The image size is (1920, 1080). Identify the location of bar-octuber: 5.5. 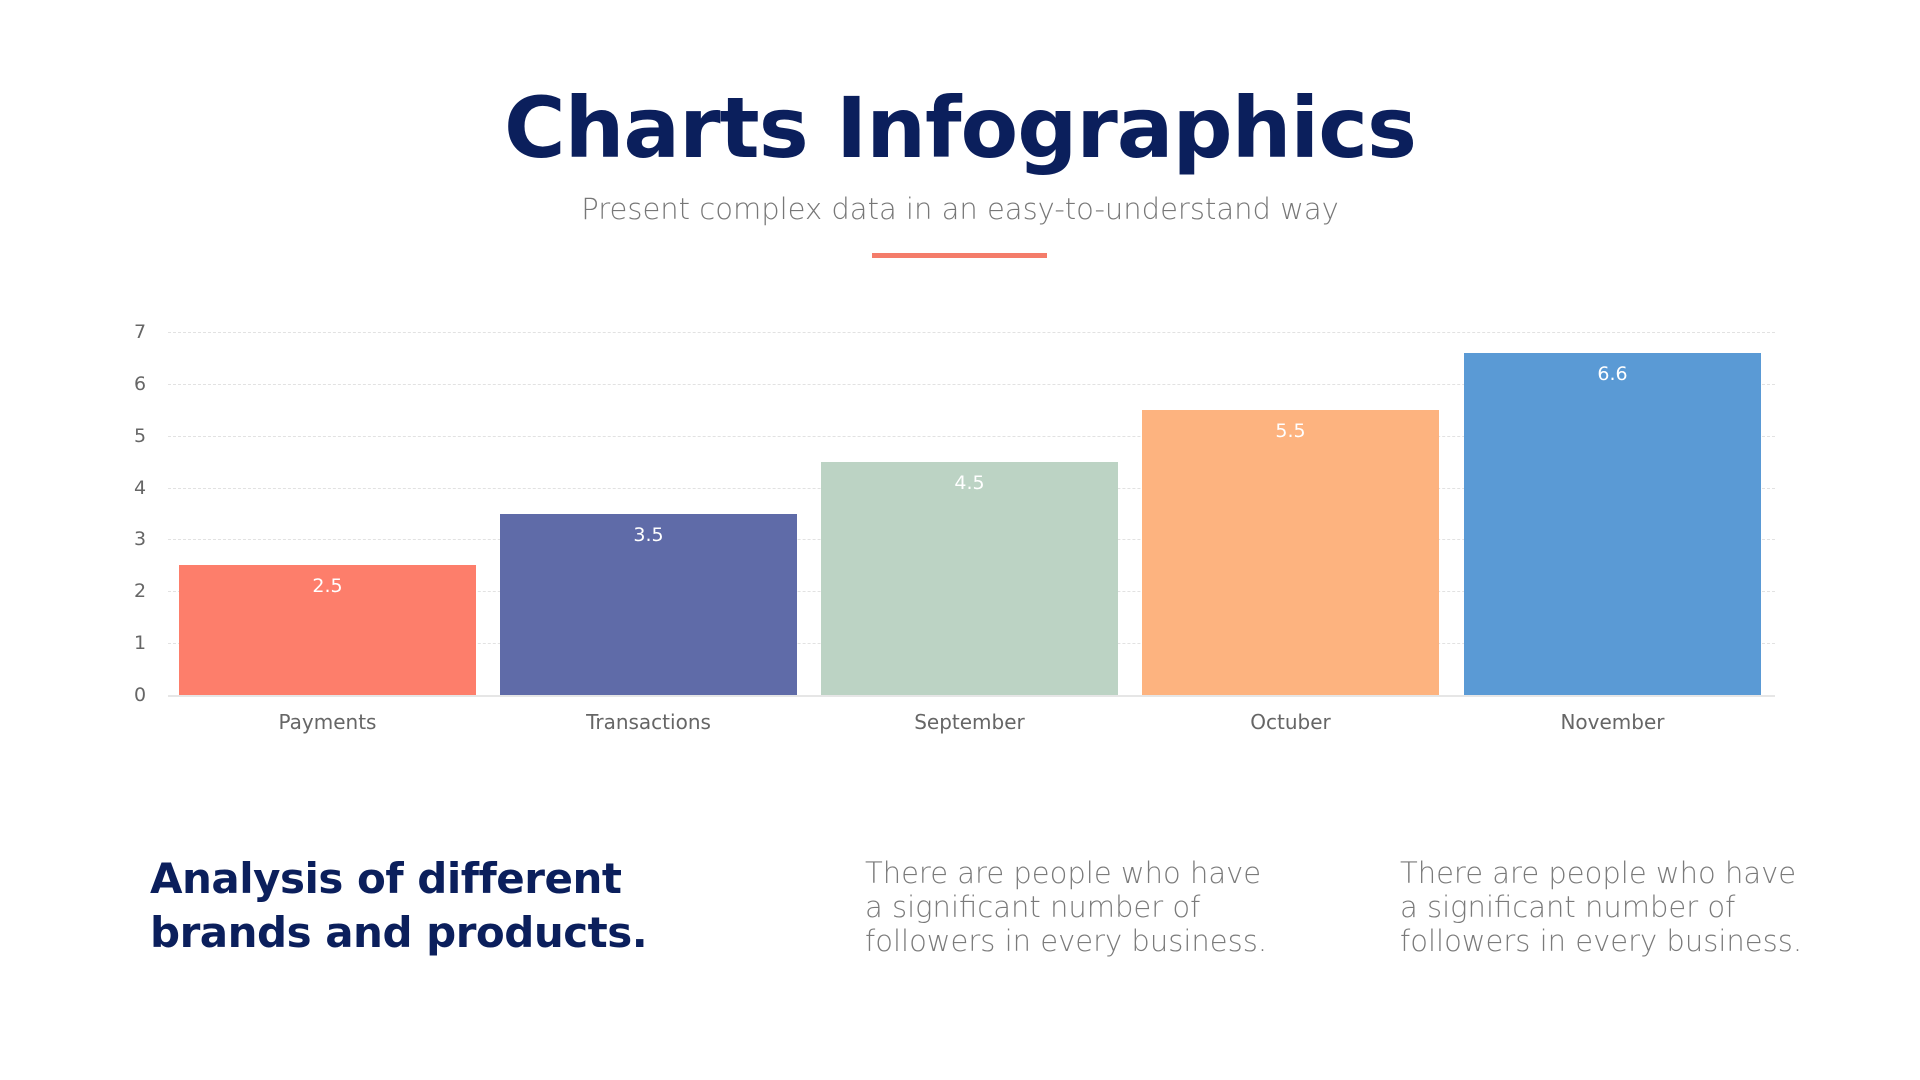
(1290, 552).